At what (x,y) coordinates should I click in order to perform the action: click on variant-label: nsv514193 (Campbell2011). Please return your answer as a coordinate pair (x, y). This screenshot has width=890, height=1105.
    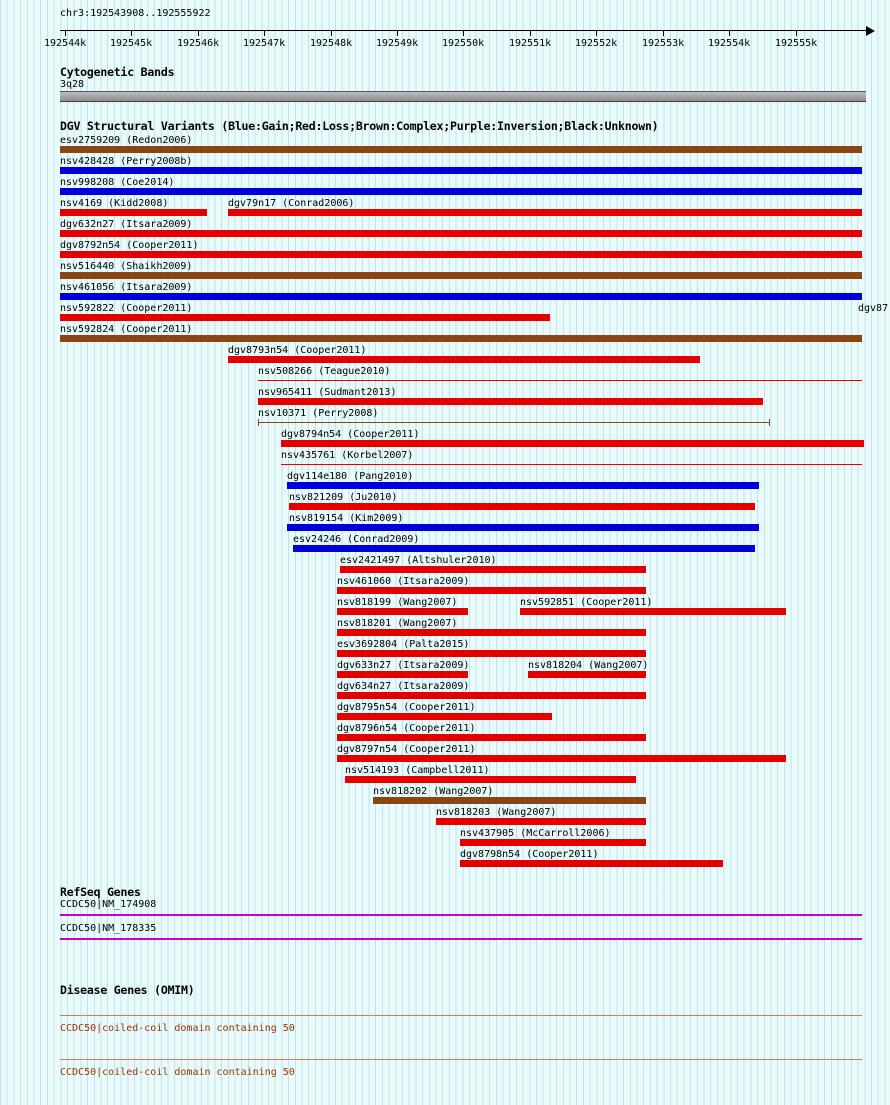
    Looking at the image, I should click on (417, 770).